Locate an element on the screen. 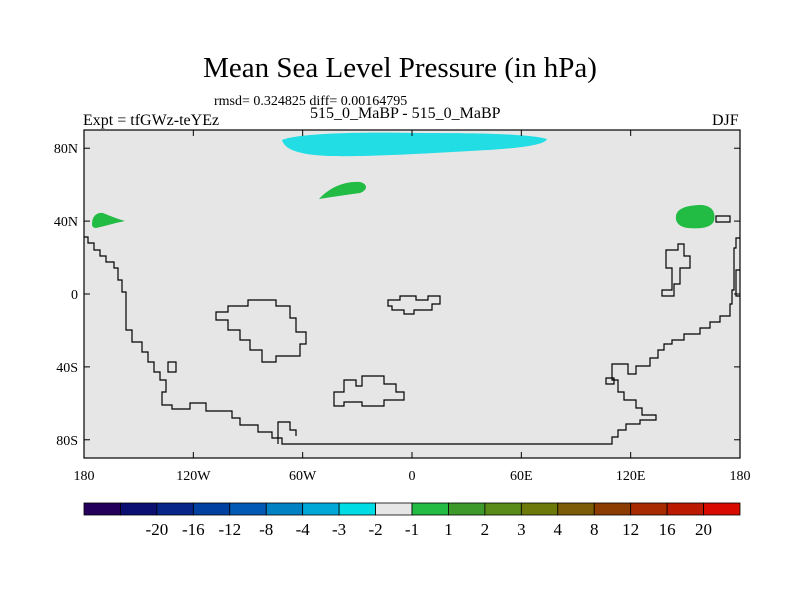 The height and width of the screenshot is (600, 800). colorbar-label: 16 is located at coordinates (667, 529).